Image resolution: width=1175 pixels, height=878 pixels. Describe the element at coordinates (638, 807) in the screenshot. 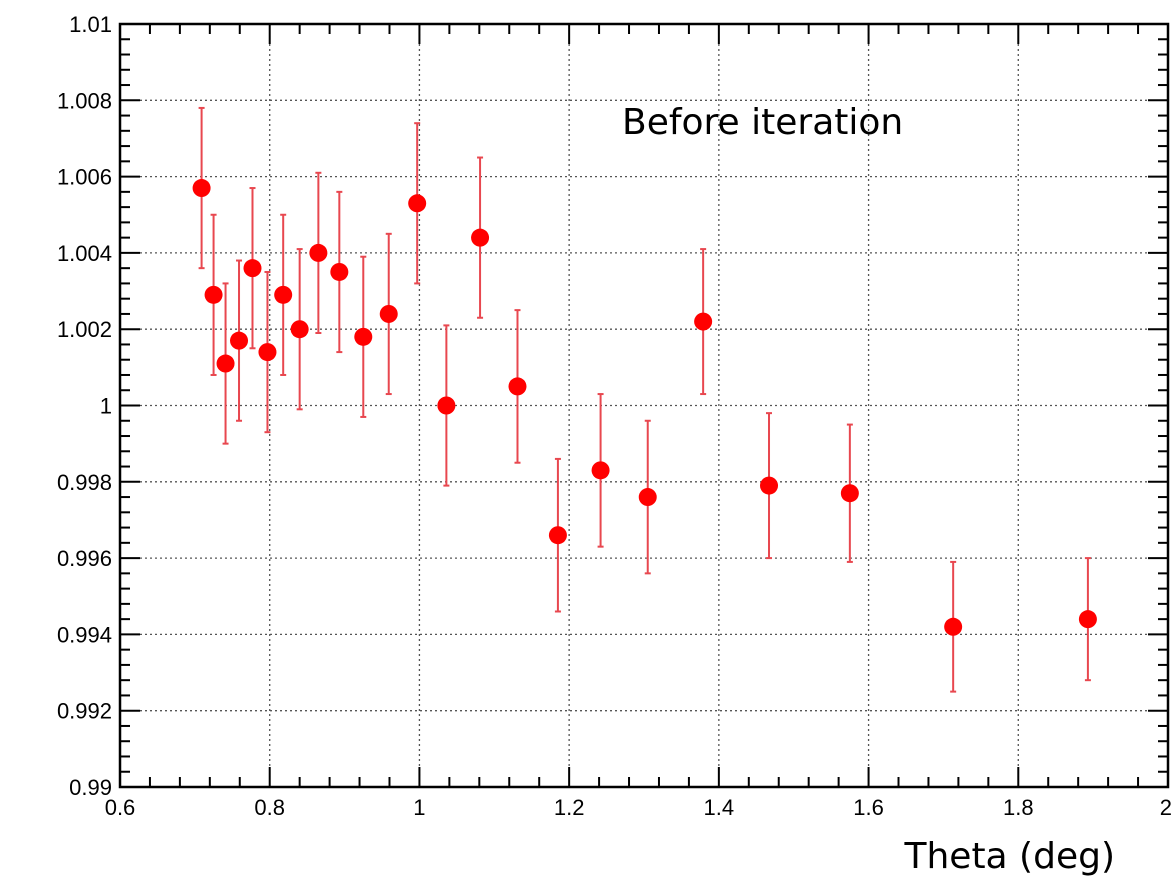

I see `x-tick-labels: 0.6 0.8 1 1.2 1.4 1.6 1.8 2` at that location.